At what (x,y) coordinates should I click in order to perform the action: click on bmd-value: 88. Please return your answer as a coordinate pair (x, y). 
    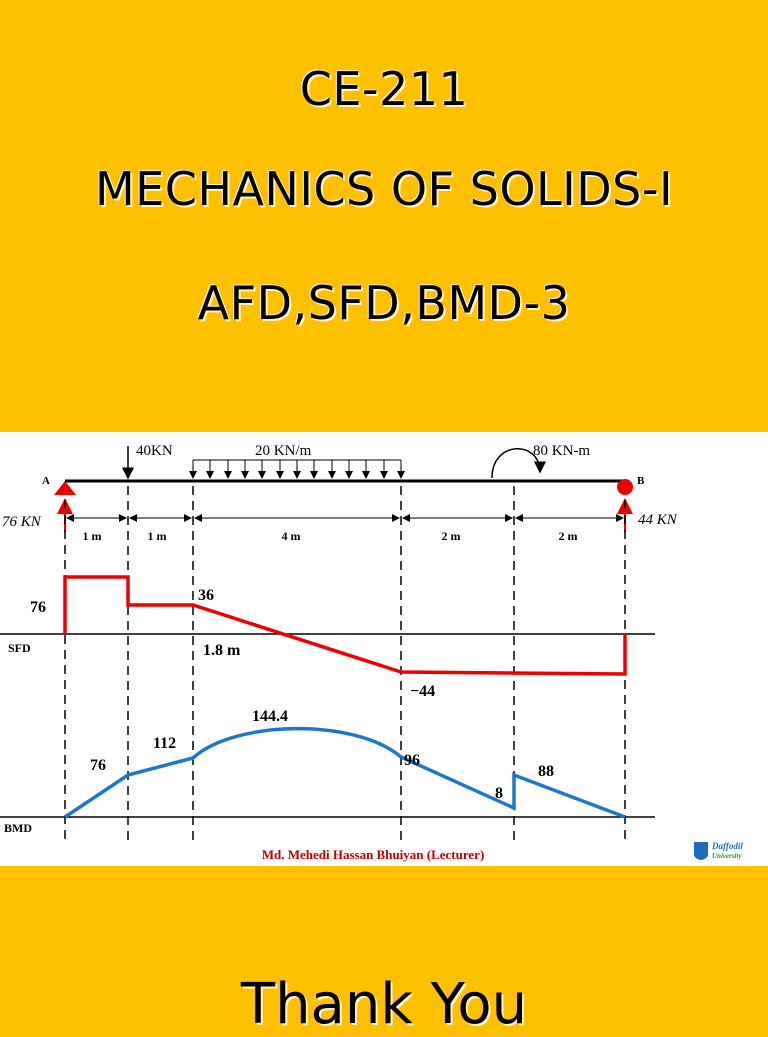
    Looking at the image, I should click on (546, 771).